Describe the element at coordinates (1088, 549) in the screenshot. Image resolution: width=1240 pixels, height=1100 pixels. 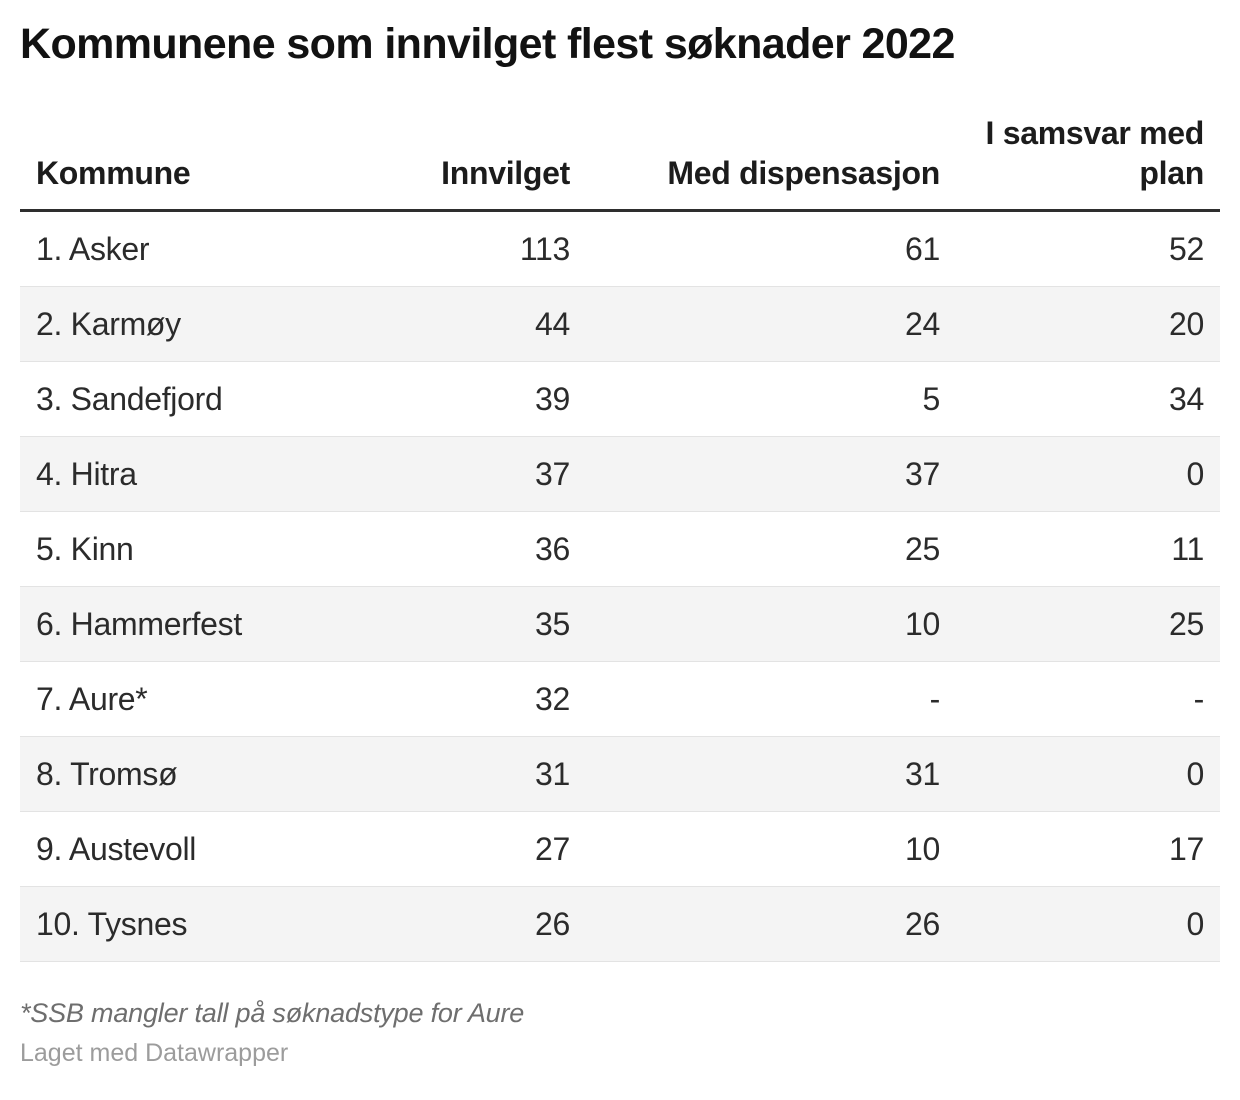
I see `cell-i-samsvar-med-plan: 11` at that location.